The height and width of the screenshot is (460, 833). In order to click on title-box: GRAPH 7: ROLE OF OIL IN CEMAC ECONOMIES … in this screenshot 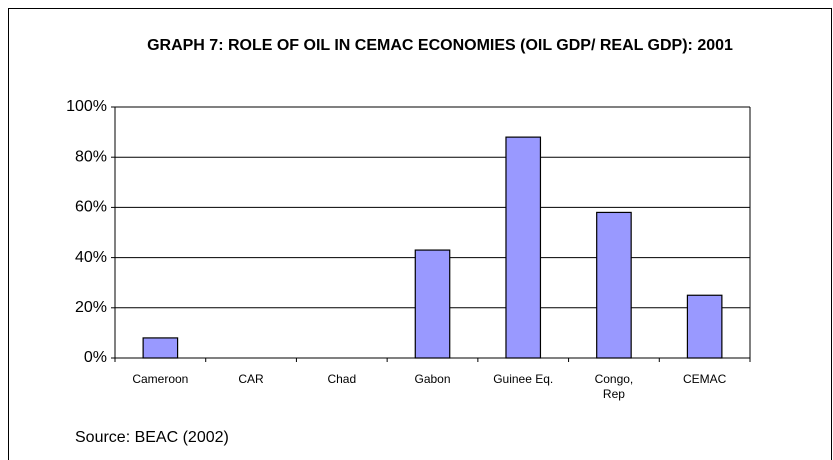, I will do `click(440, 45)`.